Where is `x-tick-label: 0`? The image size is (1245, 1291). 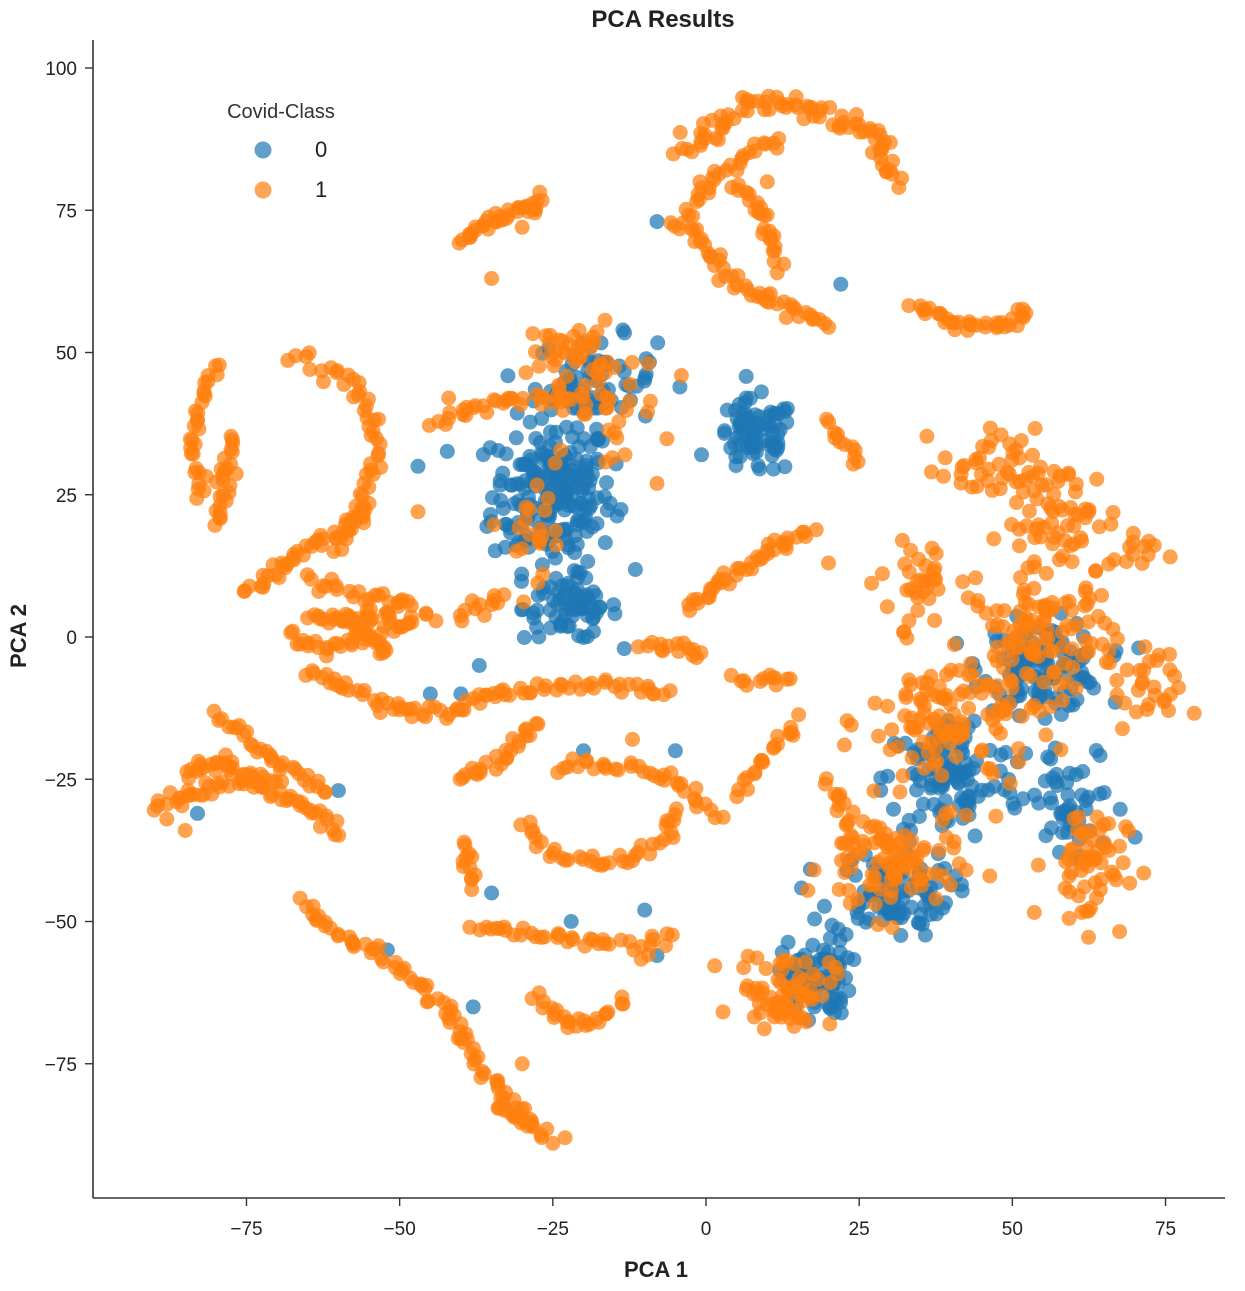
x-tick-label: 0 is located at coordinates (706, 1229).